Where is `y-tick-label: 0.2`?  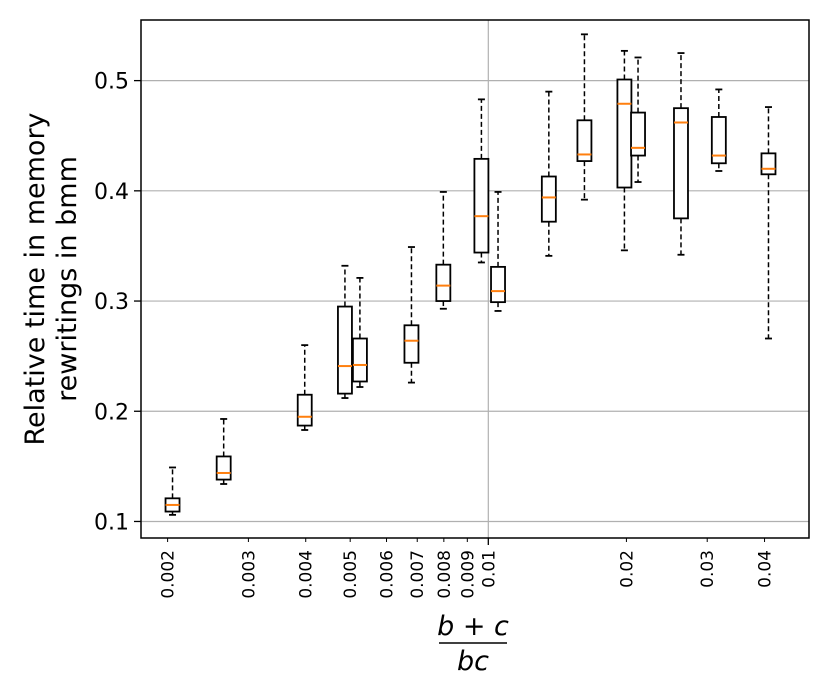 y-tick-label: 0.2 is located at coordinates (111, 412).